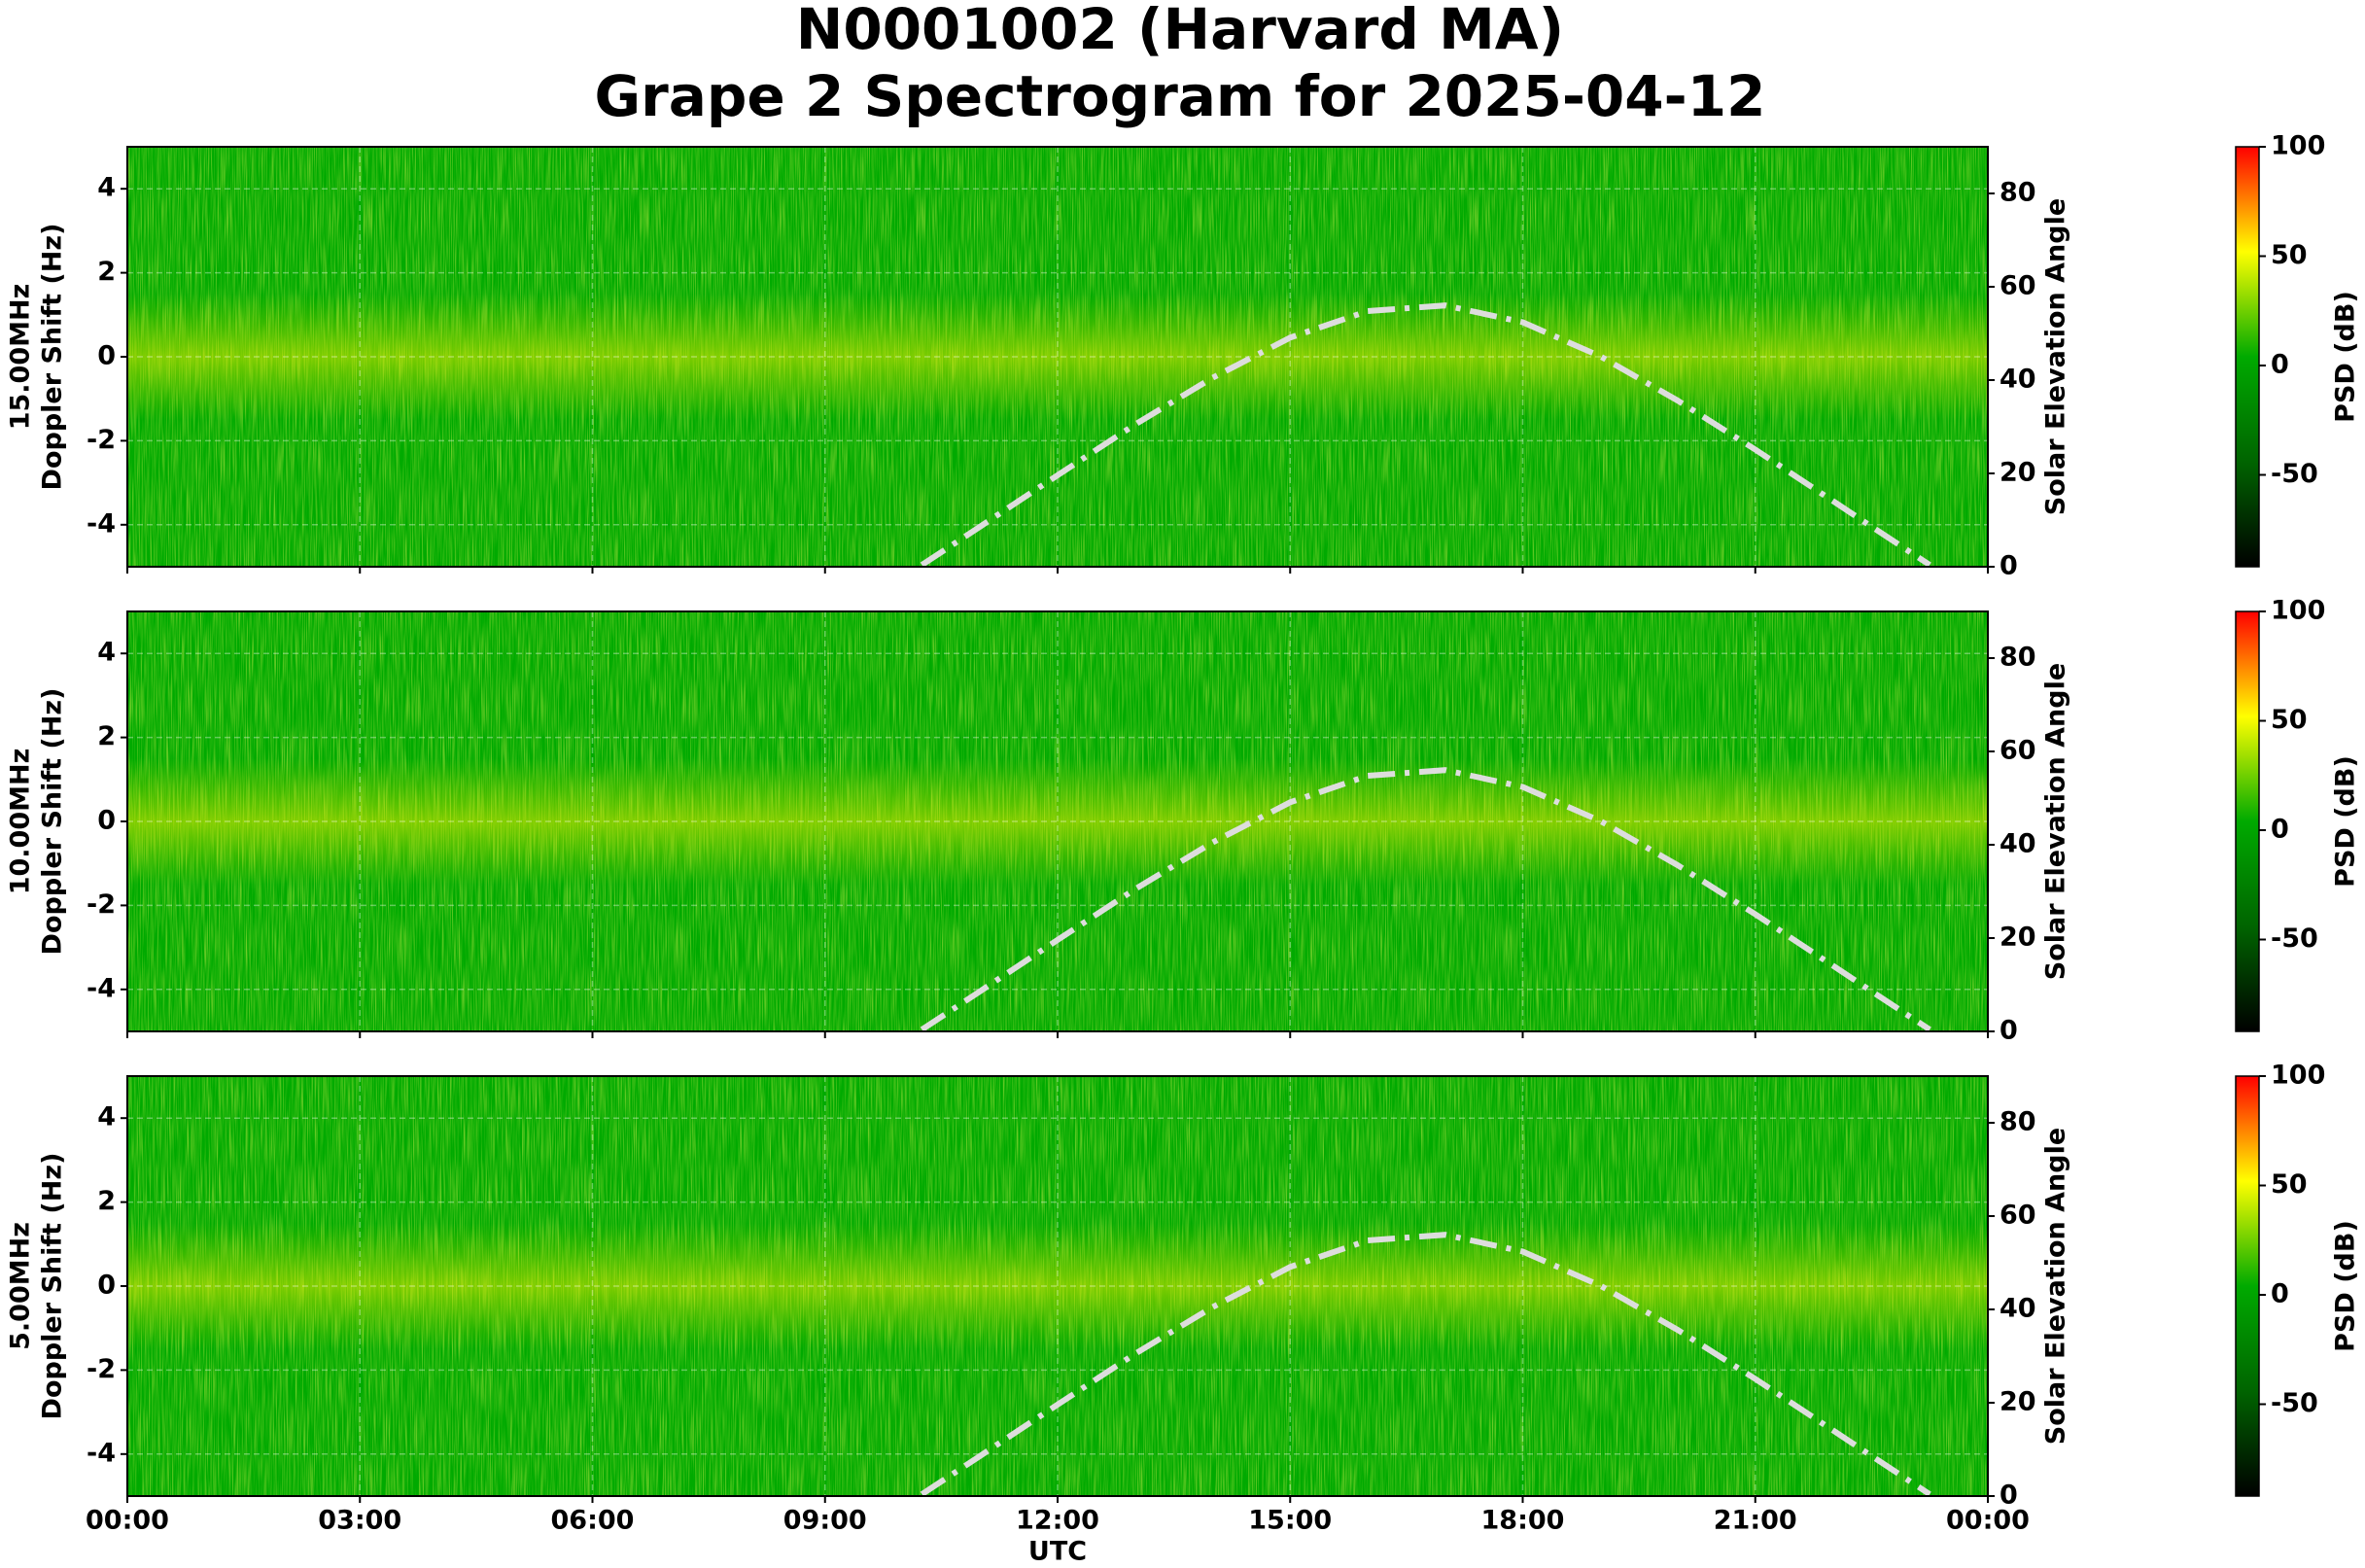 The height and width of the screenshot is (1568, 2365). What do you see at coordinates (21, 1286) in the screenshot?
I see `frequency-label: 5.00MHz` at bounding box center [21, 1286].